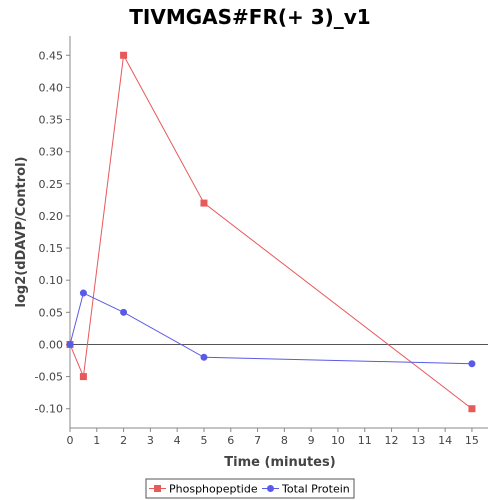  Describe the element at coordinates (445, 440) in the screenshot. I see `x-tick-label-14: 14` at that location.